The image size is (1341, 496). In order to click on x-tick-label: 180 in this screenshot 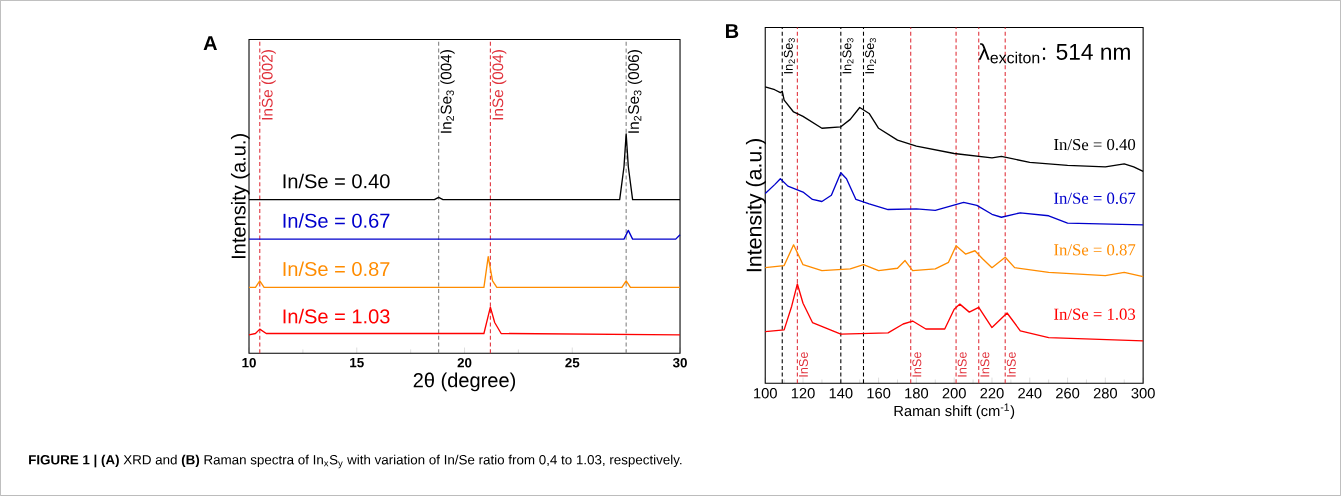, I will do `click(917, 393)`.